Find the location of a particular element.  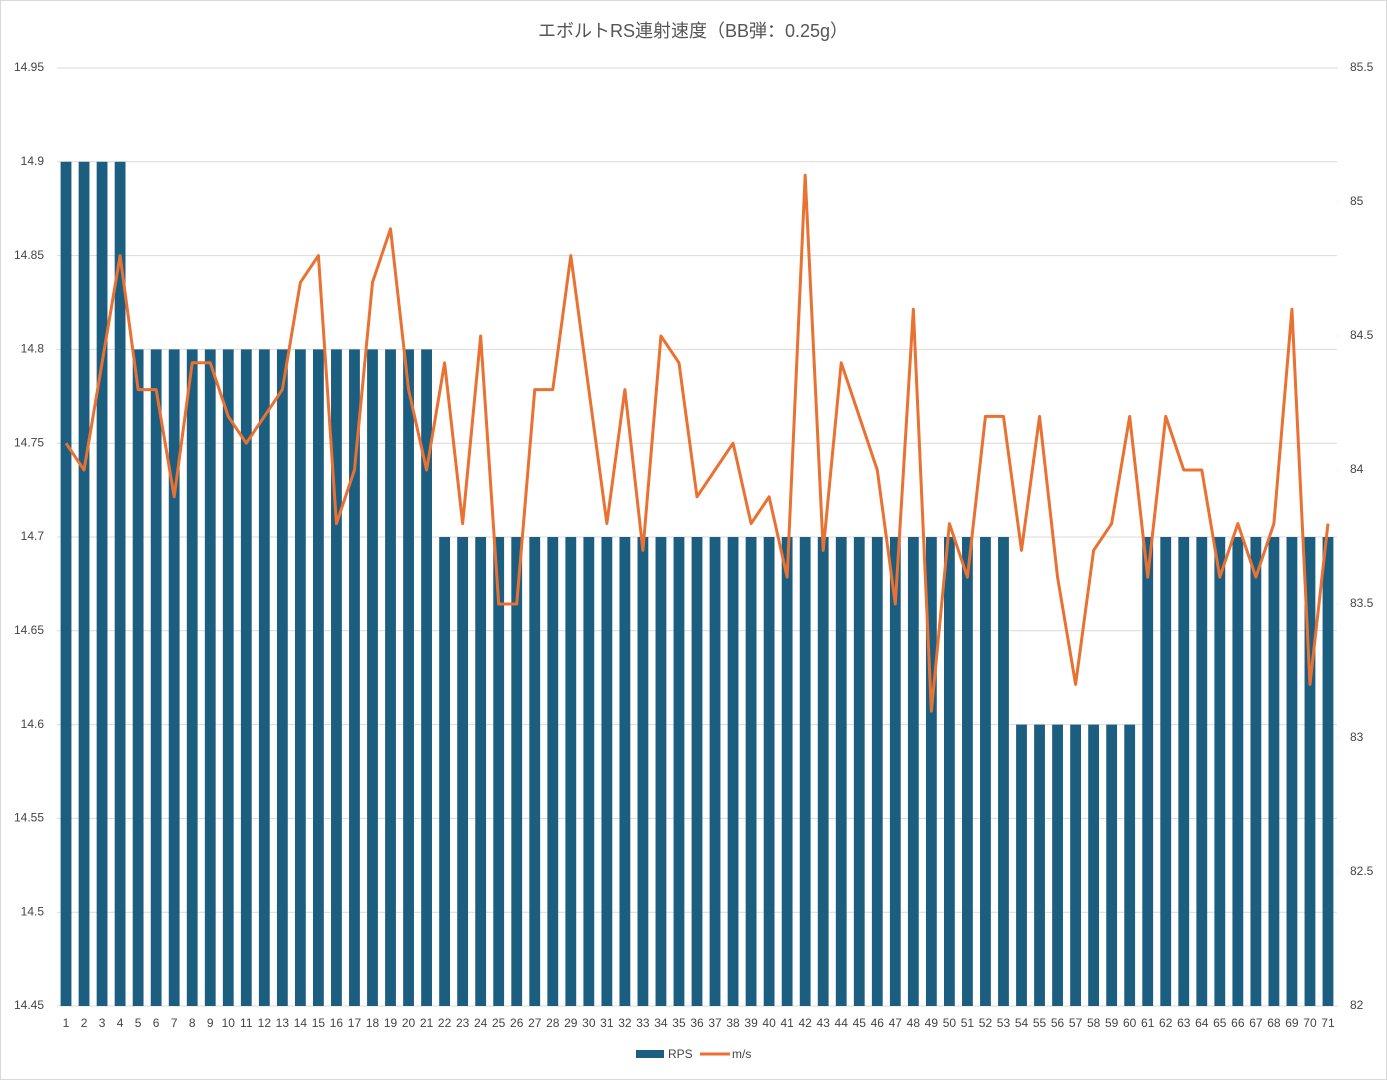

x-tick-label: 38 is located at coordinates (733, 1023).